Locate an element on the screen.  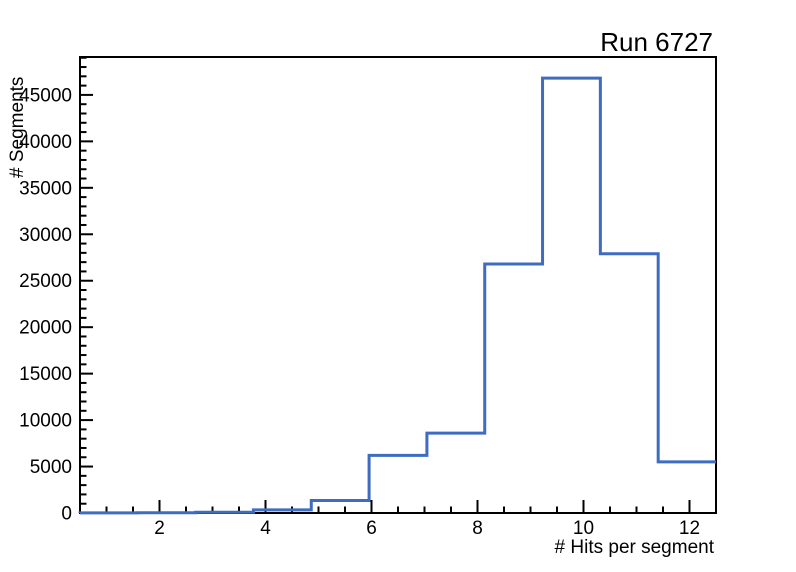
y-tick-label: 45000 is located at coordinates (45, 95).